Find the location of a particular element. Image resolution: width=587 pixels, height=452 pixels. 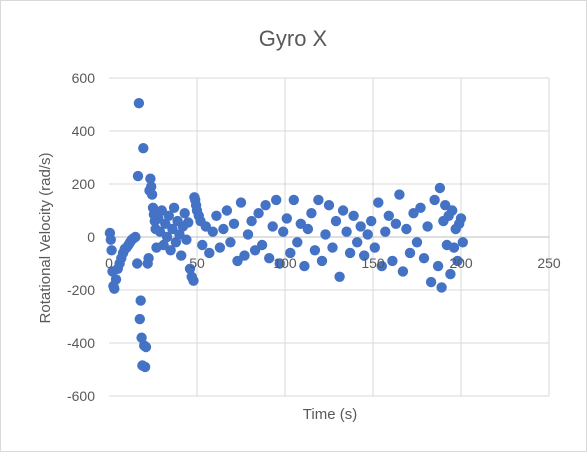

y-tick-label: -200 is located at coordinates (81, 290).